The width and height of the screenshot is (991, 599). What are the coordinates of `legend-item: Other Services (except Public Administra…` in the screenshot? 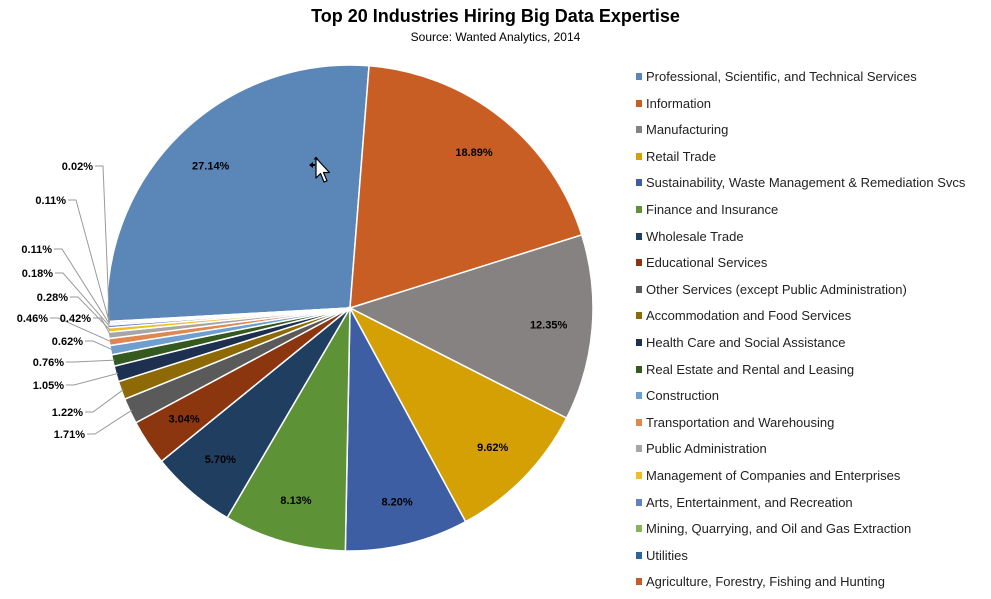 It's located at (813, 292).